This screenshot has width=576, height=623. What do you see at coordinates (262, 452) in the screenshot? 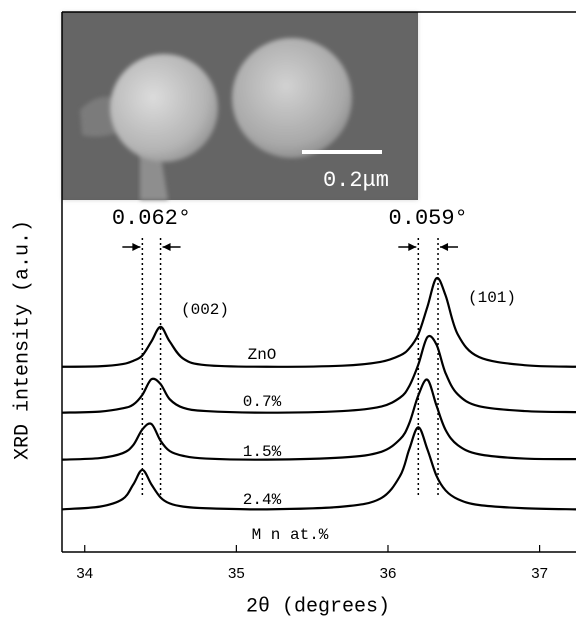
I see `series-label: 1.5%` at bounding box center [262, 452].